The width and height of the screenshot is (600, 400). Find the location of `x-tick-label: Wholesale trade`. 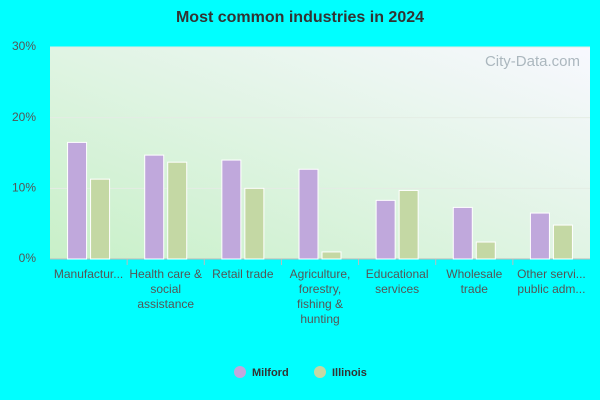

x-tick-label: Wholesale trade is located at coordinates (474, 281).